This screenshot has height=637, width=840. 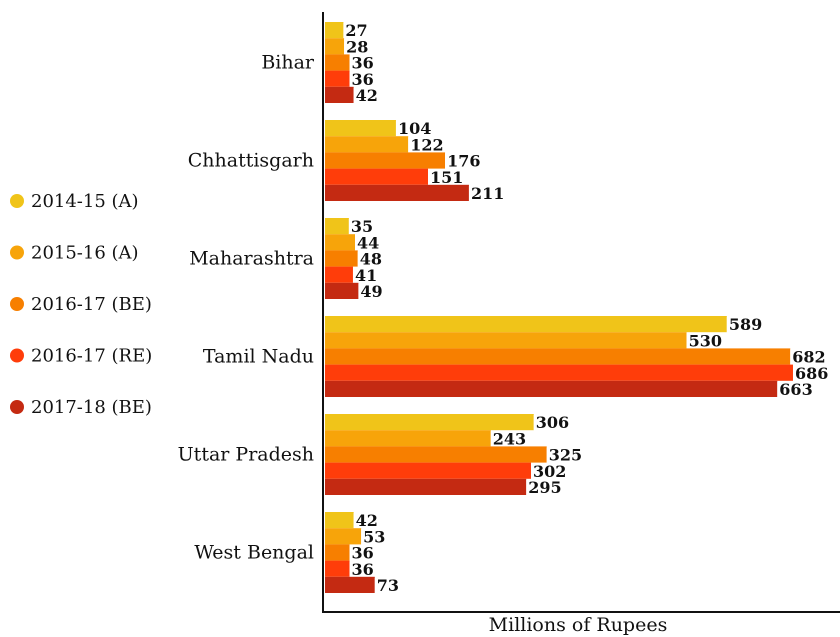 I want to click on data-label: 325, so click(x=565, y=455).